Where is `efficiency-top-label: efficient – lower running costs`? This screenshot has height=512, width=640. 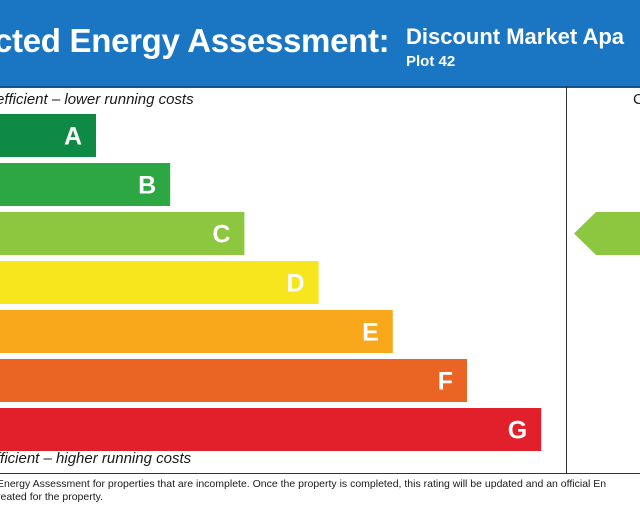 efficiency-top-label: efficient – lower running costs is located at coordinates (97, 99).